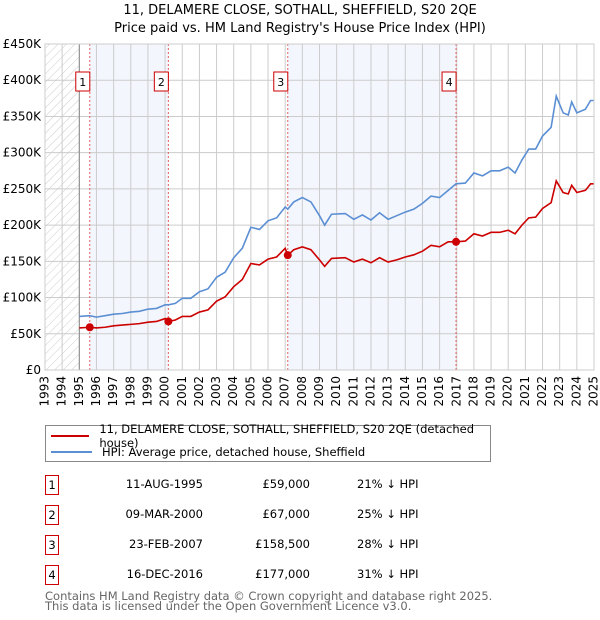 This screenshot has height=620, width=600. I want to click on sale-price: £59,000, so click(286, 484).